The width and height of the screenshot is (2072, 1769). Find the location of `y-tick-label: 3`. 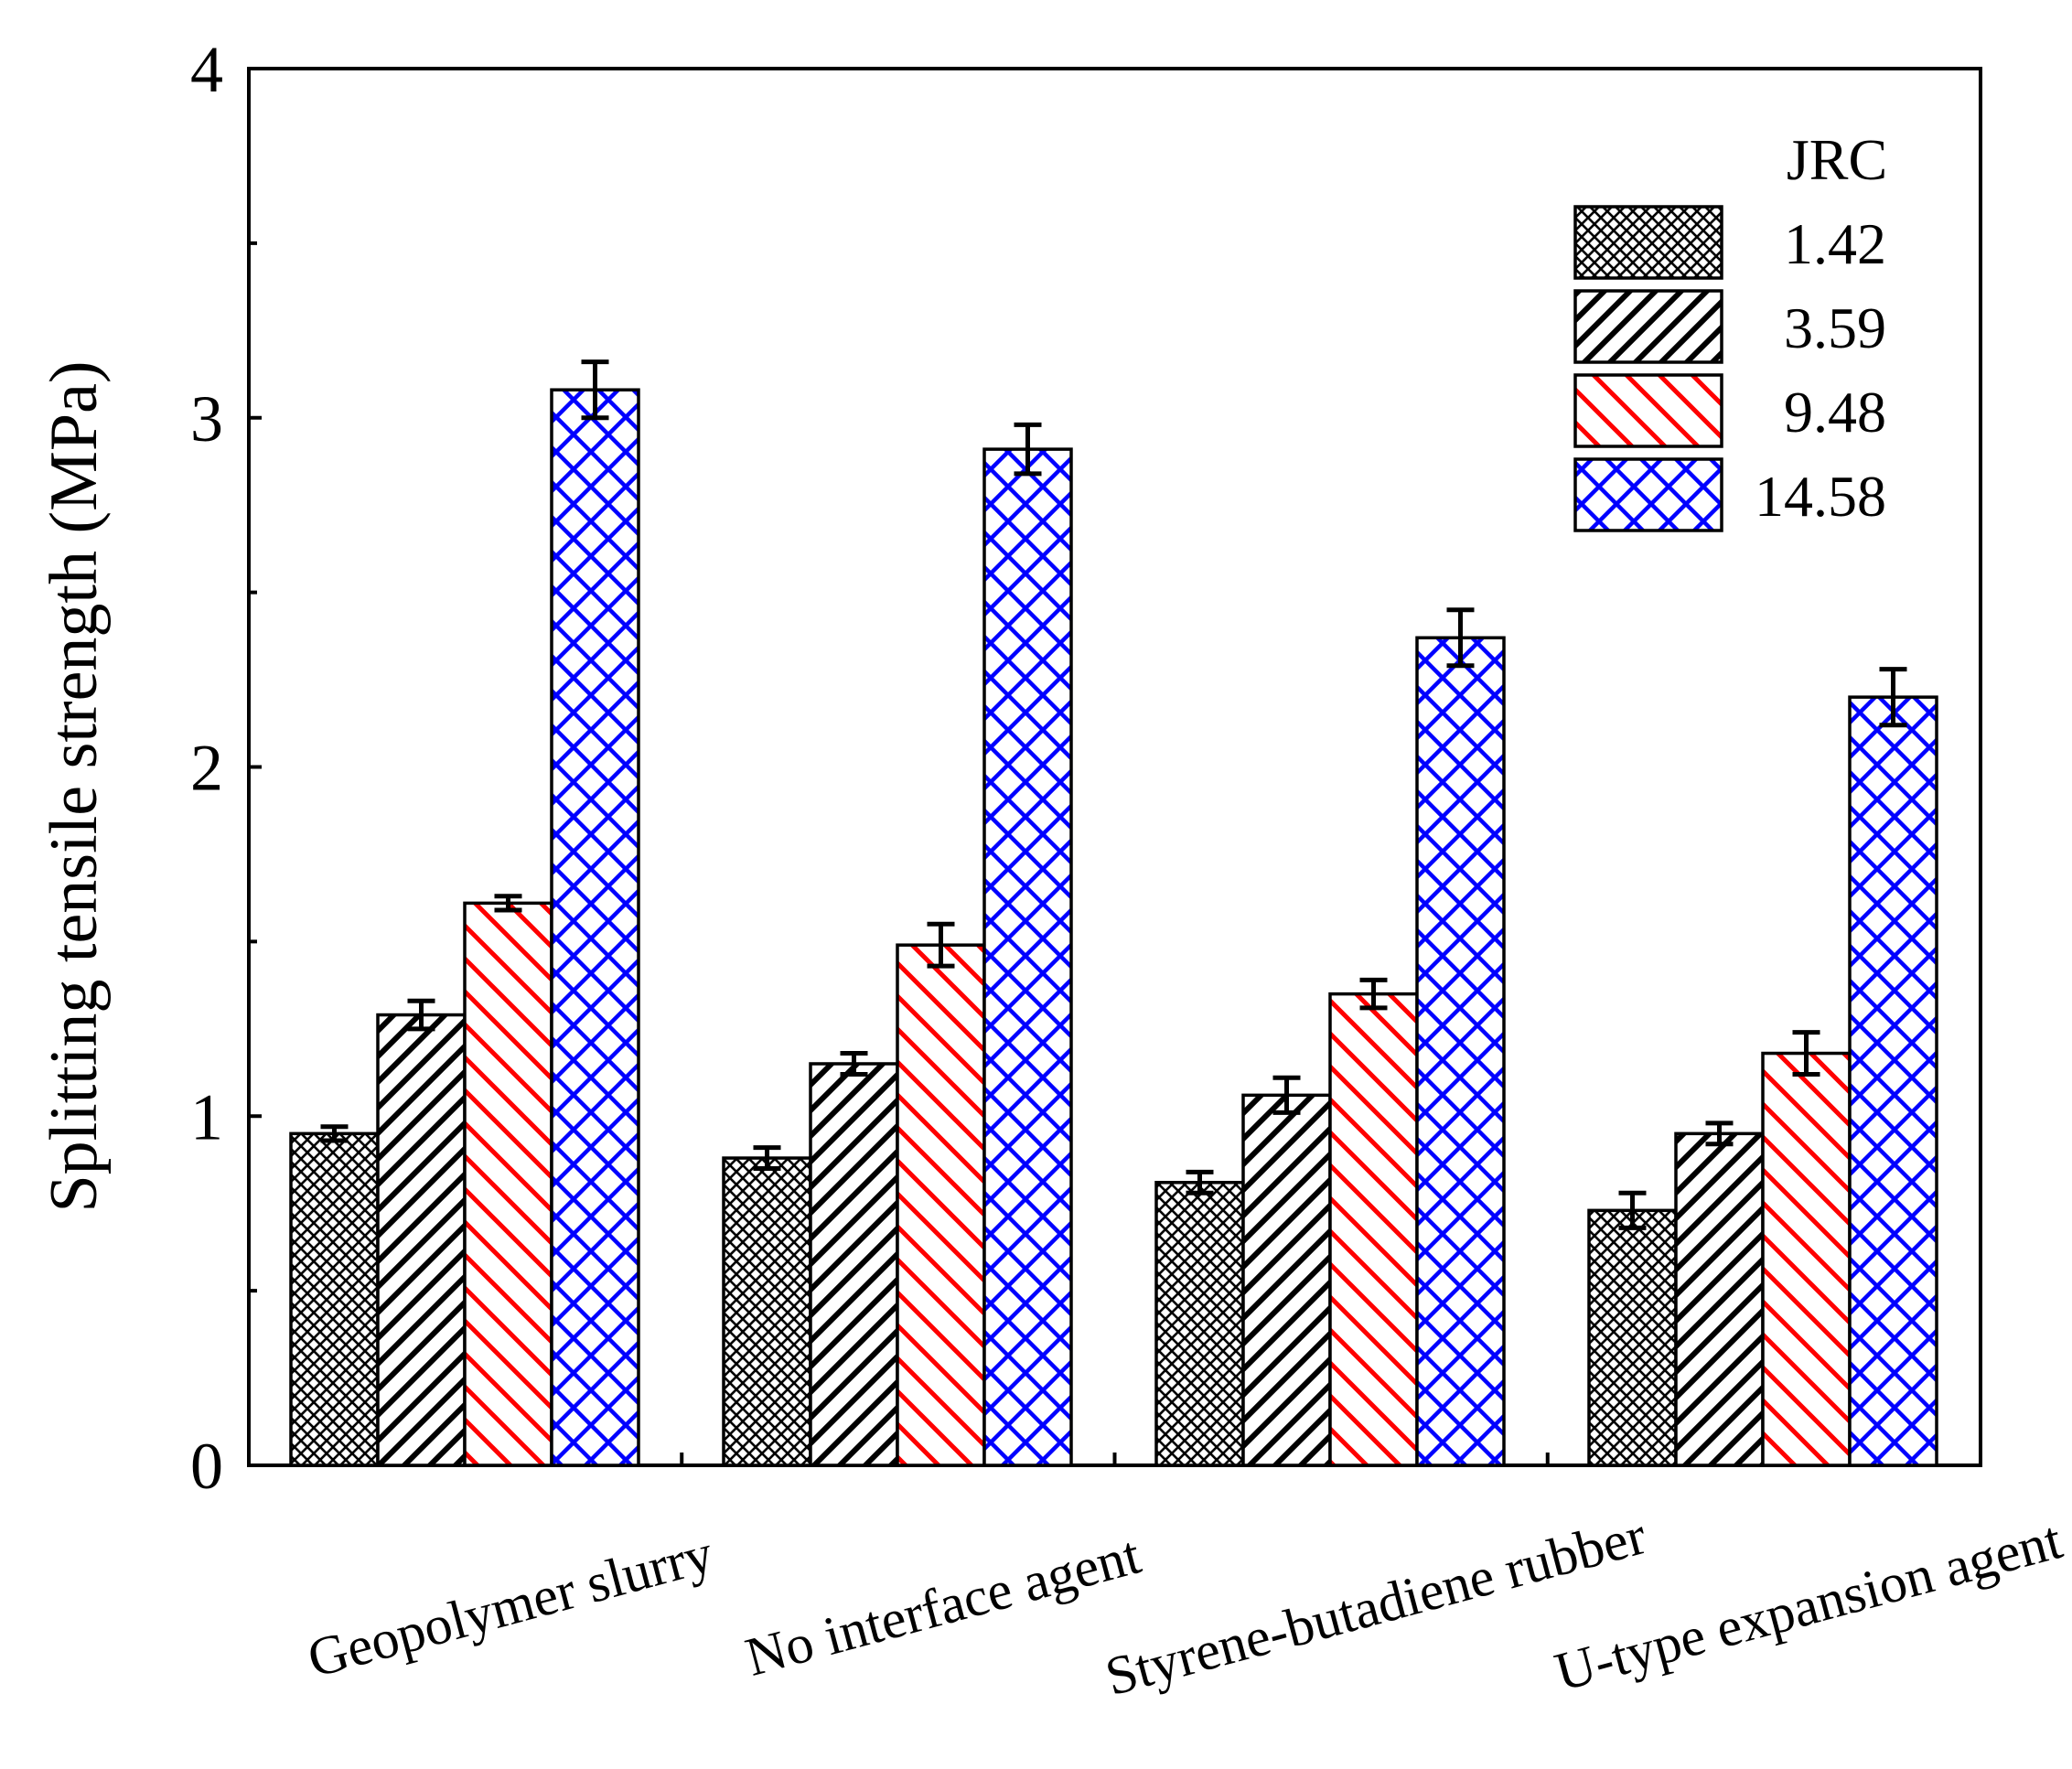

y-tick-label: 3 is located at coordinates (206, 419).